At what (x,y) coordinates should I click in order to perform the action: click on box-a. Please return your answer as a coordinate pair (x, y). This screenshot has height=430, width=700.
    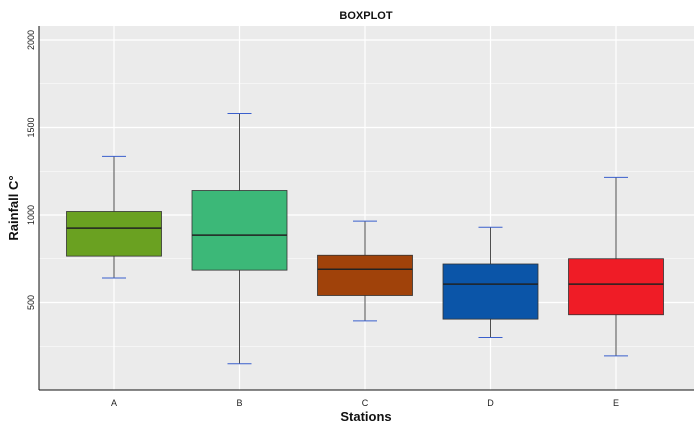
    Looking at the image, I should click on (114, 234).